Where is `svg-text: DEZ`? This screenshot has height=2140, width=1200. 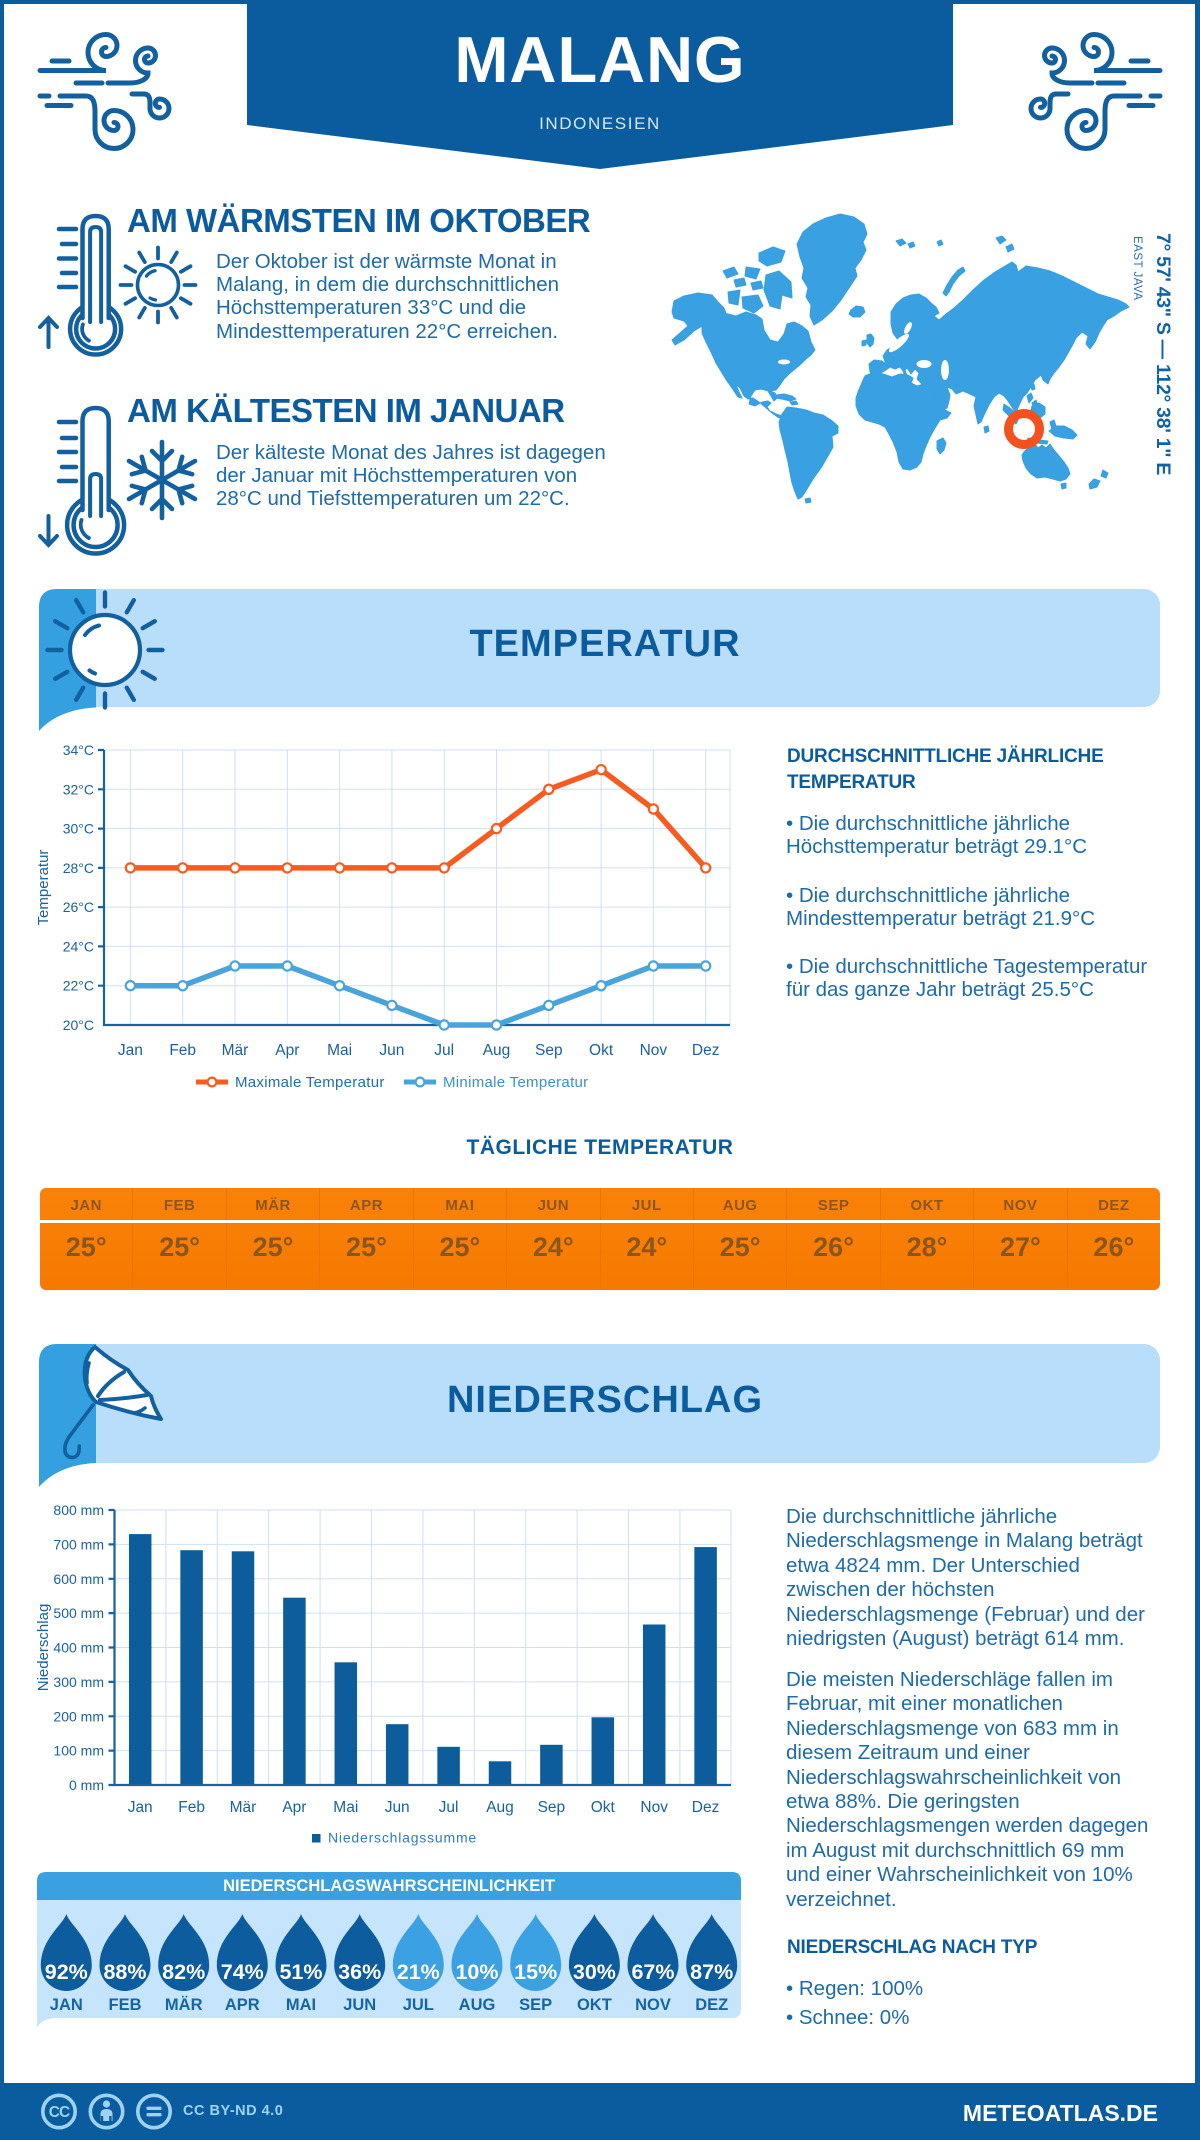
svg-text: DEZ is located at coordinates (711, 2005).